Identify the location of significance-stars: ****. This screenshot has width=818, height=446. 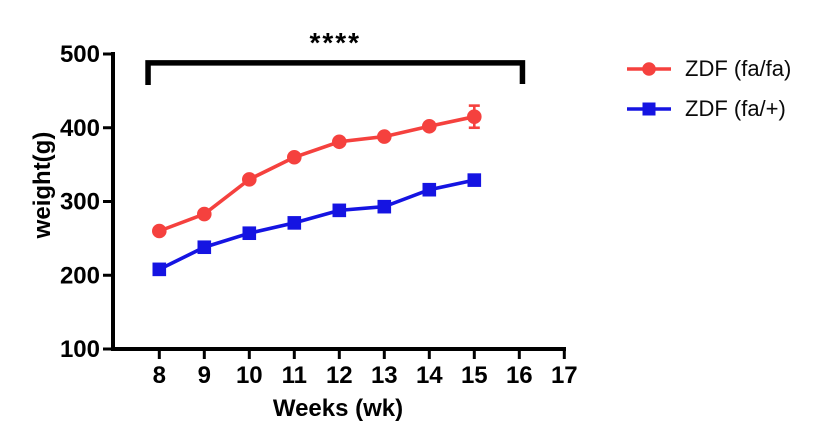
(335, 42).